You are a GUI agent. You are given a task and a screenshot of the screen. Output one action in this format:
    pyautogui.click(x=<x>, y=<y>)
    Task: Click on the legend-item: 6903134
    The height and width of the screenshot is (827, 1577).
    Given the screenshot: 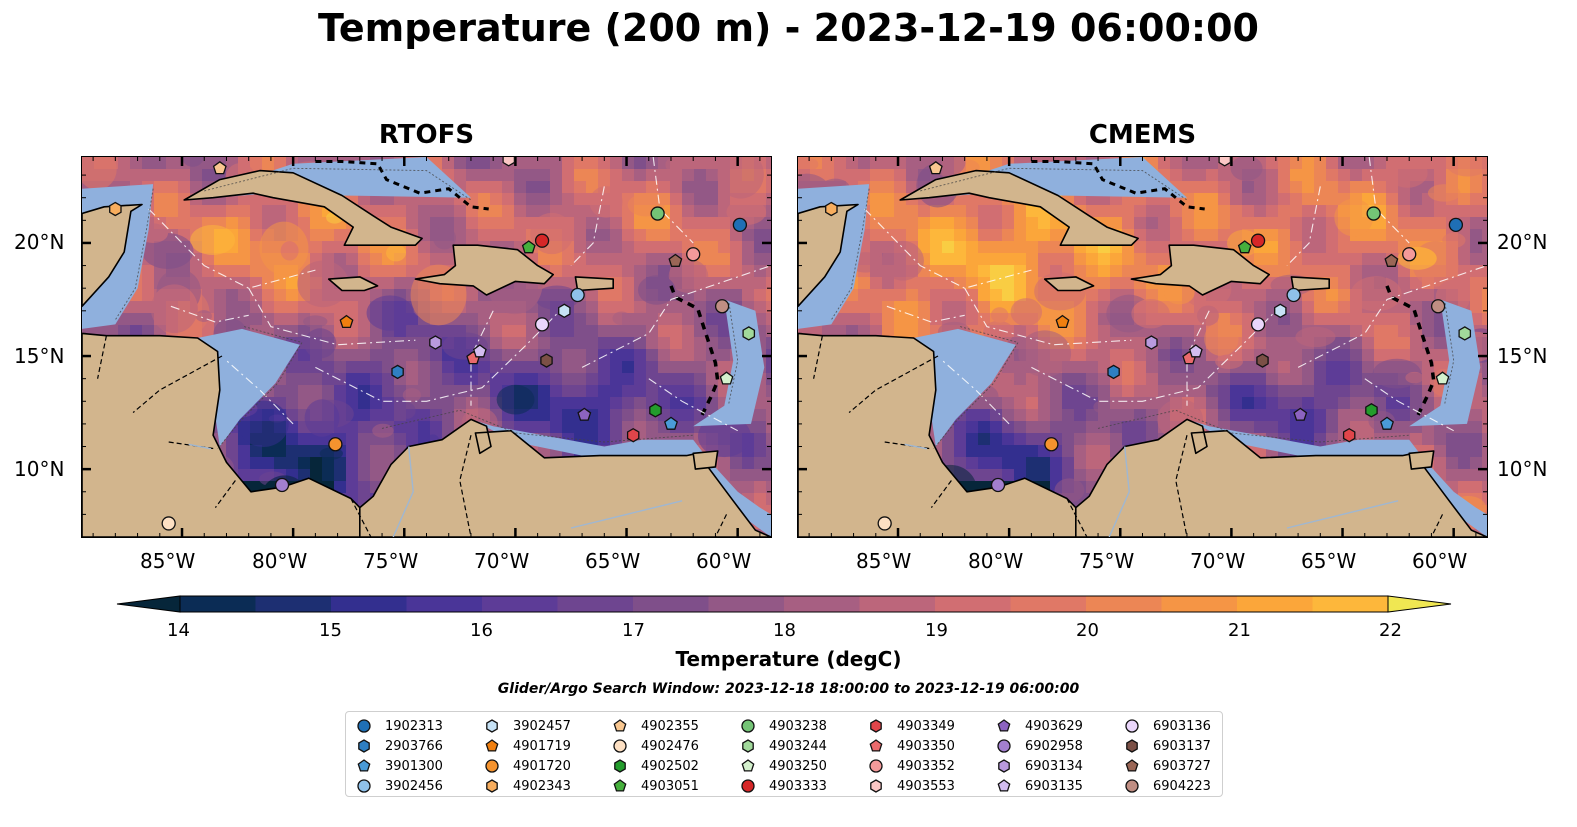 What is the action you would take?
    pyautogui.click(x=1039, y=766)
    